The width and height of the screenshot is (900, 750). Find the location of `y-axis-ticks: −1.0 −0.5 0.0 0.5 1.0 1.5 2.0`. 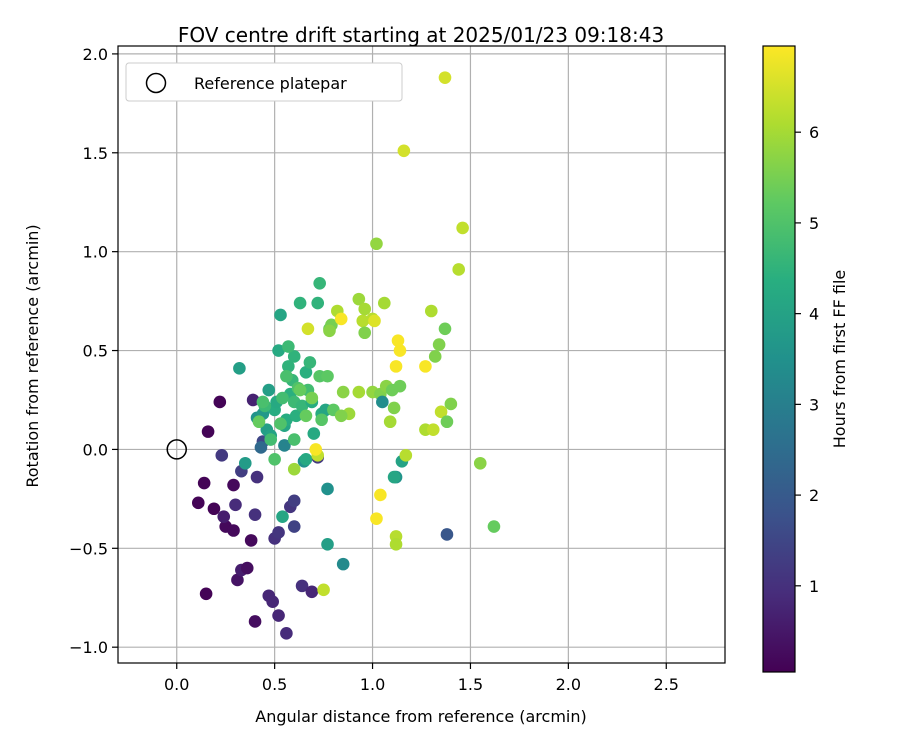

y-axis-ticks: −1.0 −0.5 0.0 0.5 1.0 1.5 2.0 is located at coordinates (93, 351).